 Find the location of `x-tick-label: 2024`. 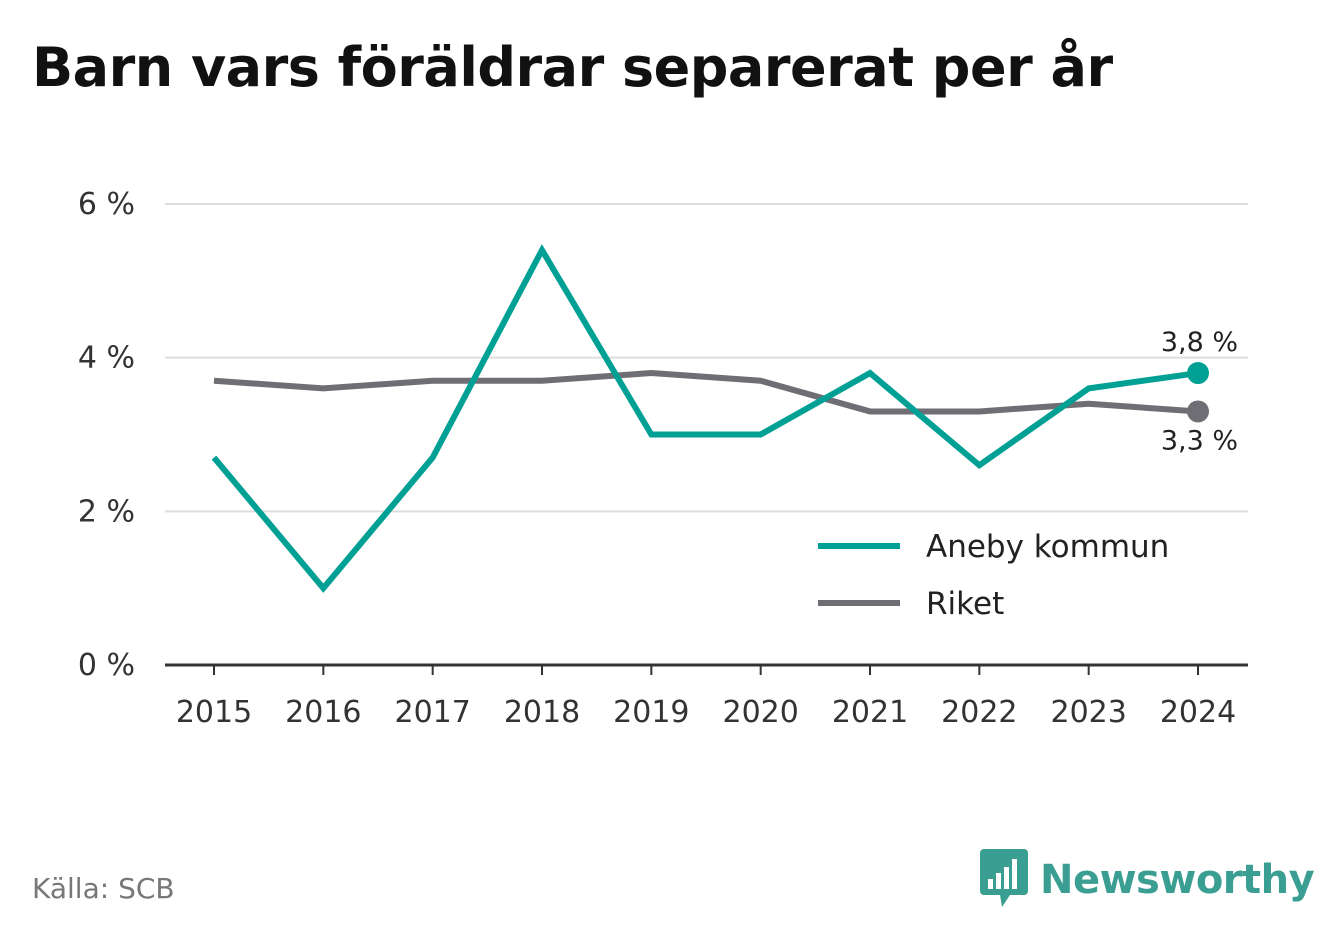

x-tick-label: 2024 is located at coordinates (1198, 712).